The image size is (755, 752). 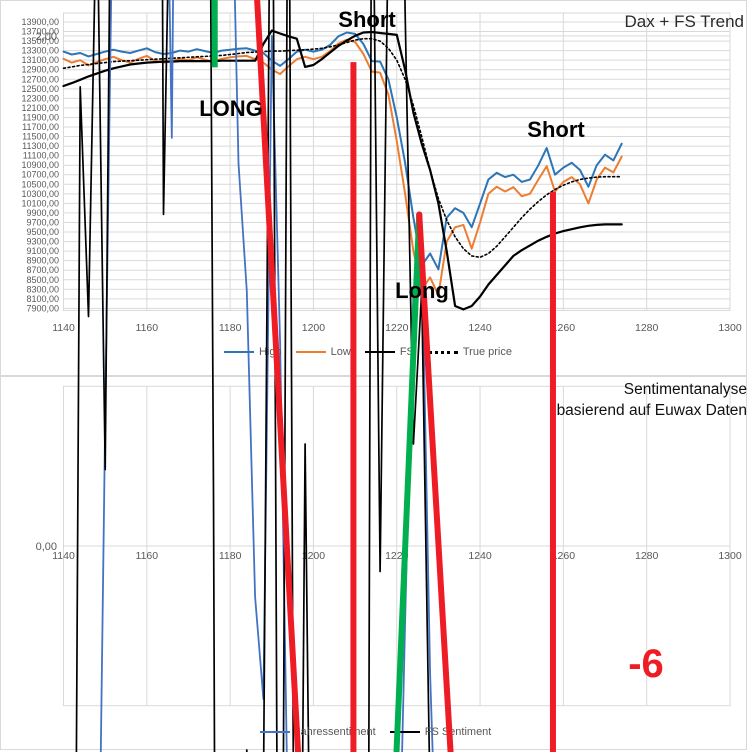 I want to click on legend-item-fs: FS, so click(x=389, y=352).